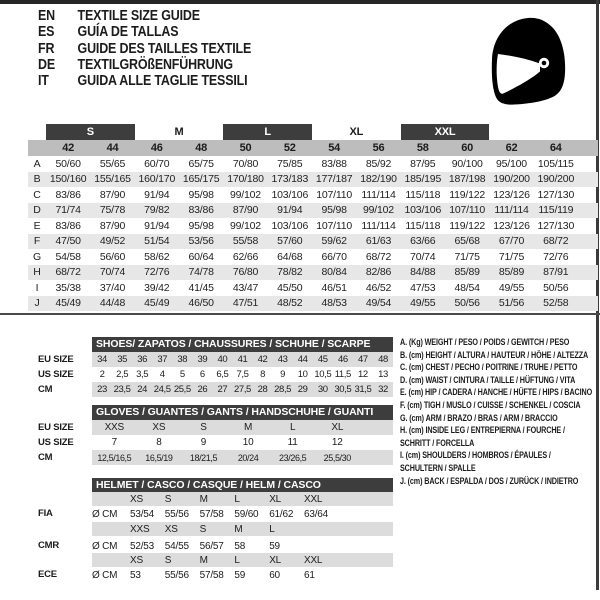  What do you see at coordinates (202, 359) in the screenshot?
I see `shoe-size-cell: 39` at bounding box center [202, 359].